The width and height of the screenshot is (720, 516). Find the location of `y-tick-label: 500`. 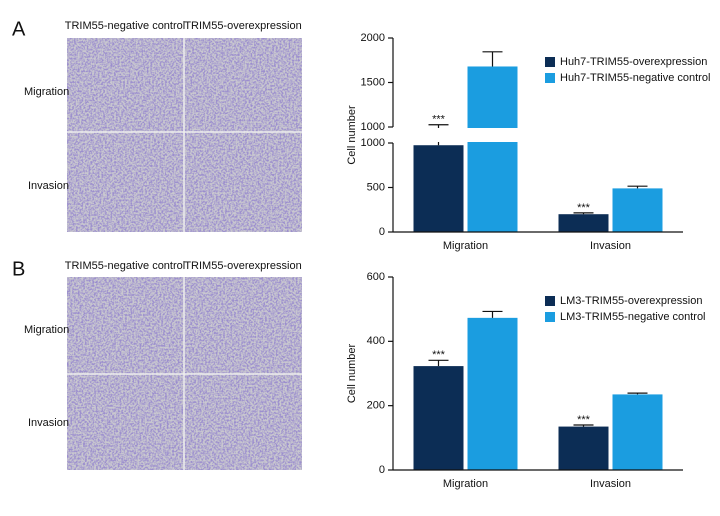

y-tick-label: 500 is located at coordinates (376, 187).